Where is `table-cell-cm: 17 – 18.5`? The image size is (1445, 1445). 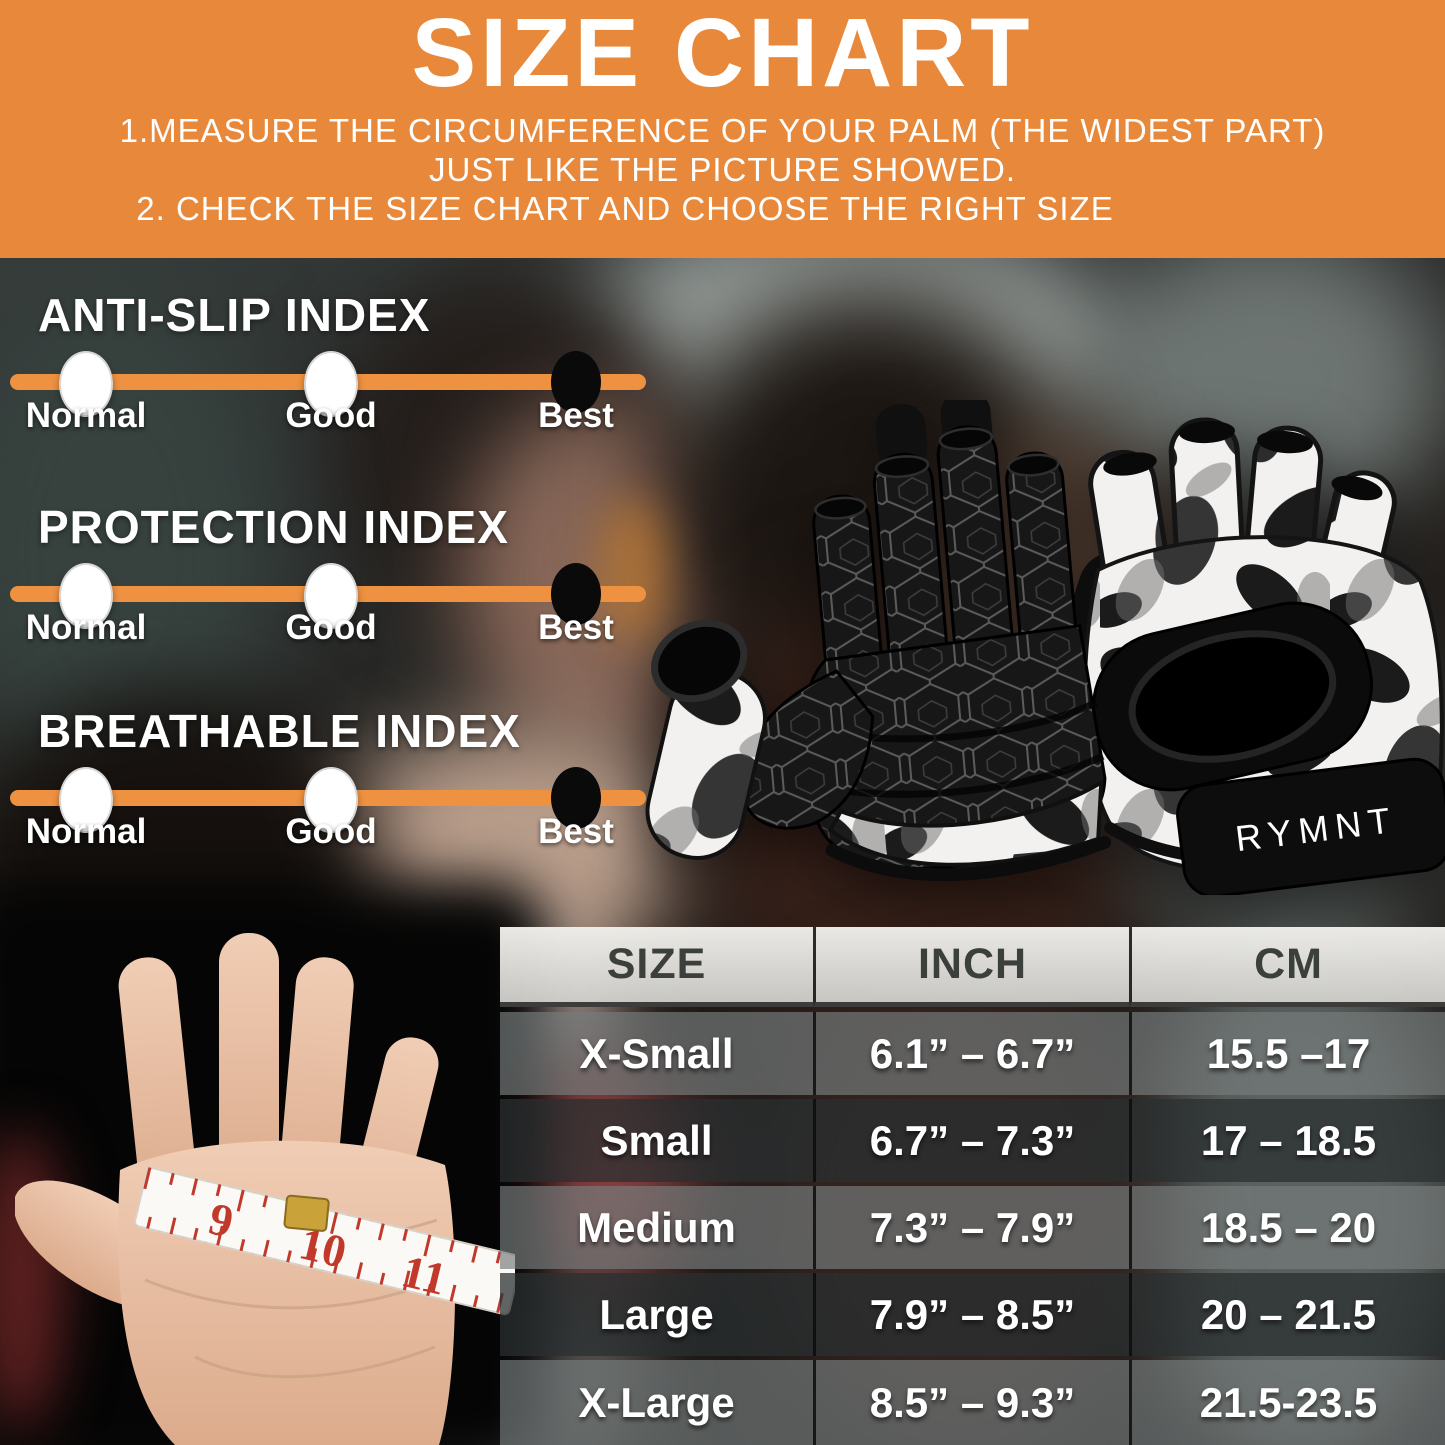 table-cell-cm: 17 – 18.5 is located at coordinates (1287, 1140).